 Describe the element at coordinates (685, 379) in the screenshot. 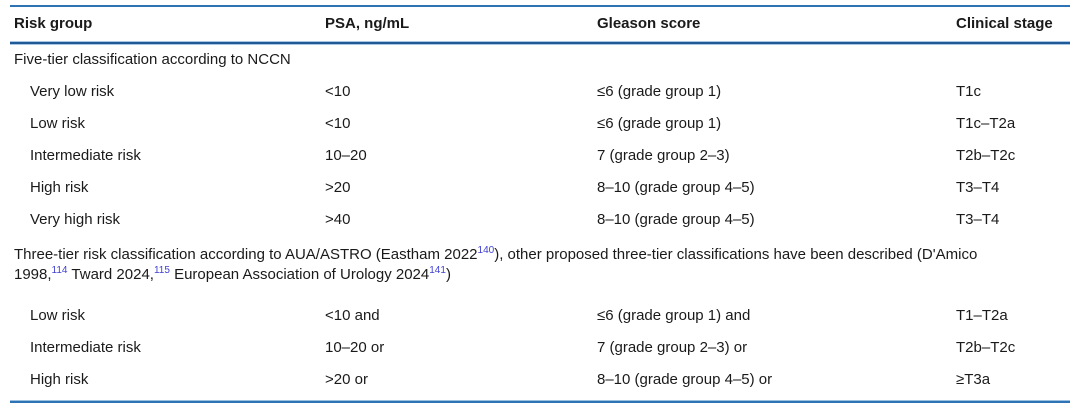

I see `cell-gleason: 8–10 (grade group 4–5) or` at that location.